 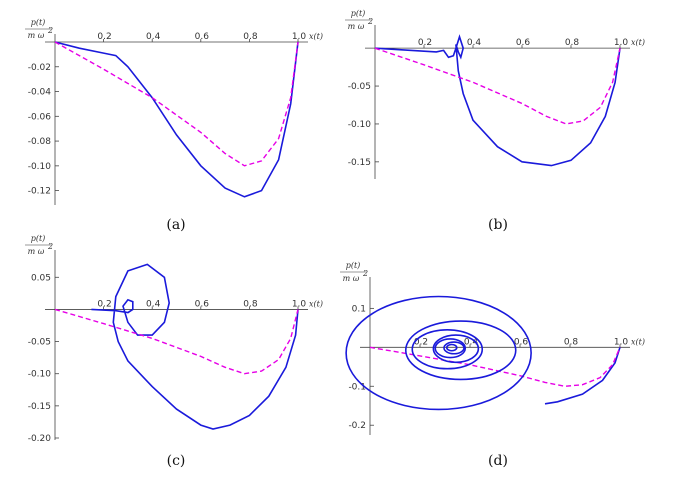 What do you see at coordinates (357, 387) in the screenshot?
I see `y-tick-label: -0.1` at bounding box center [357, 387].